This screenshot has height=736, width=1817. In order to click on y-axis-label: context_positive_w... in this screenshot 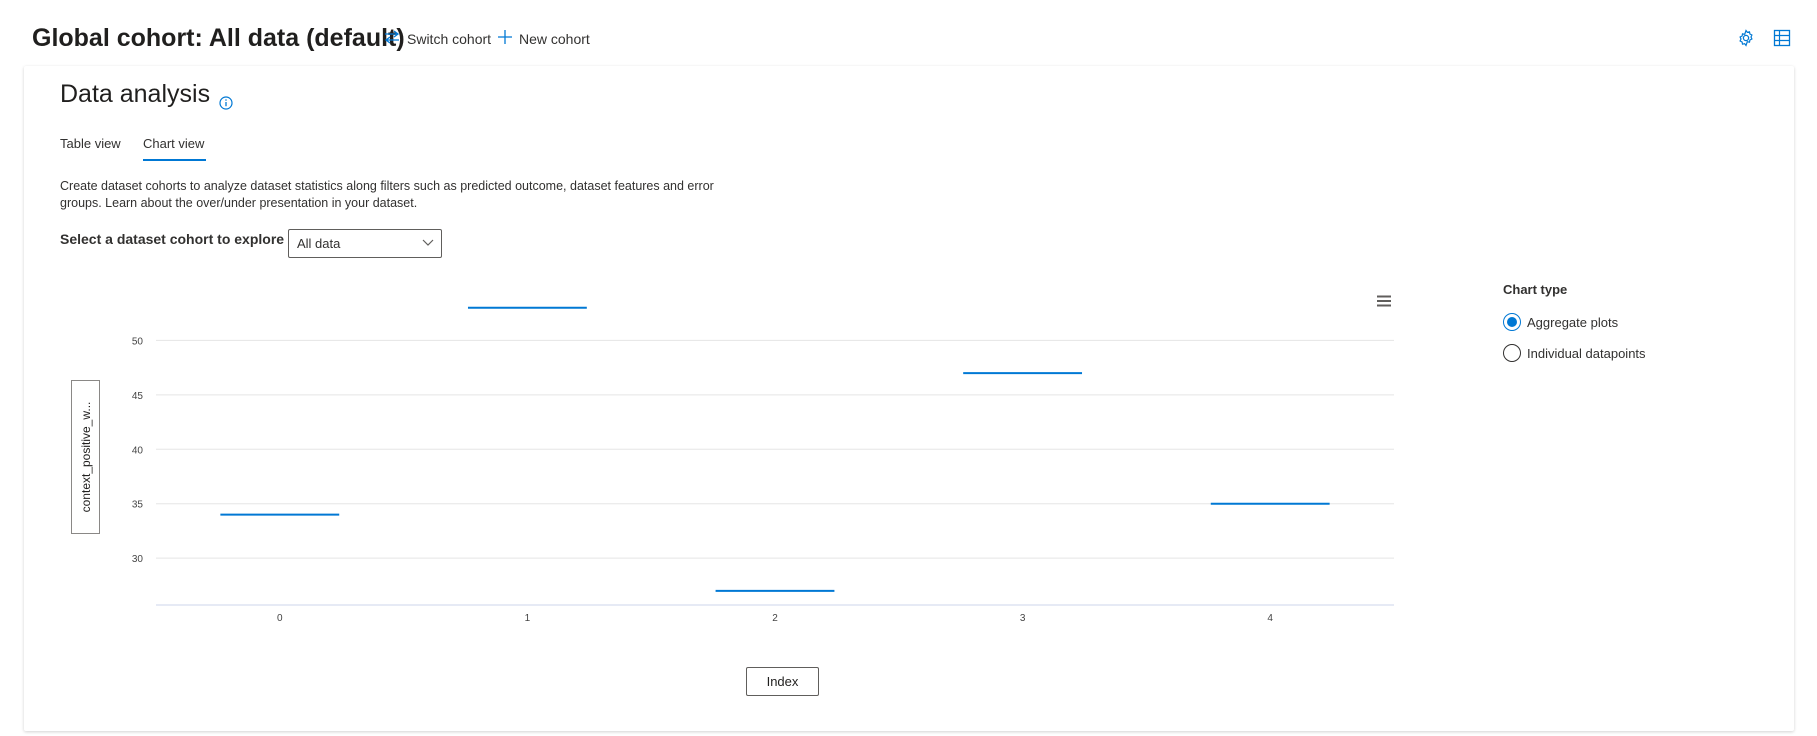, I will do `click(85, 457)`.